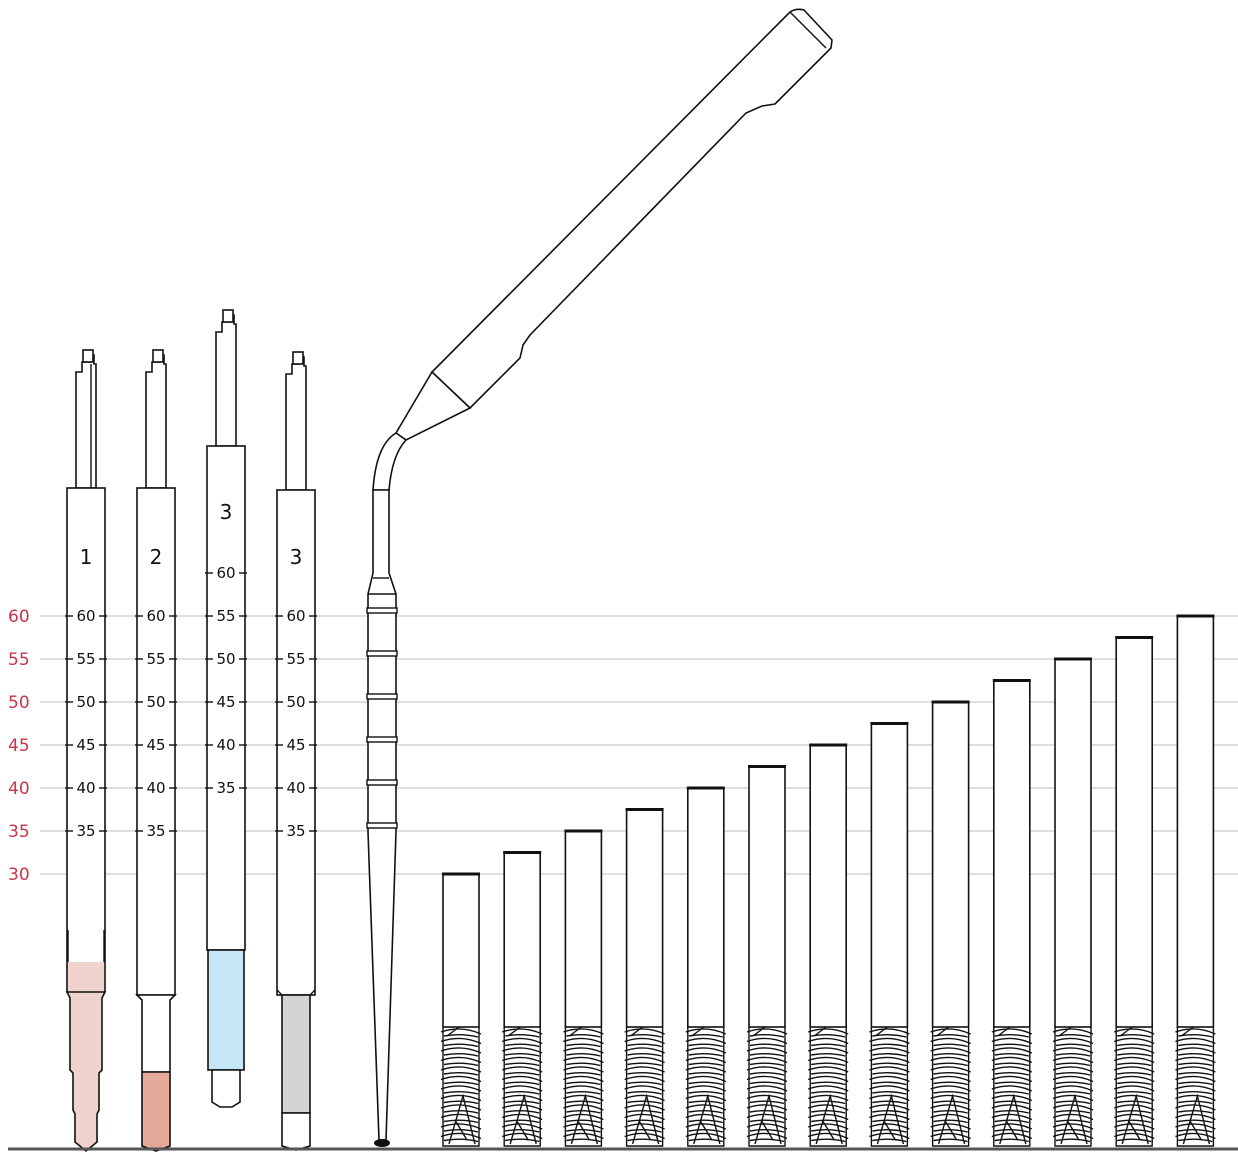 The image size is (1238, 1153). Describe the element at coordinates (86, 557) in the screenshot. I see `drill-number: 1` at that location.